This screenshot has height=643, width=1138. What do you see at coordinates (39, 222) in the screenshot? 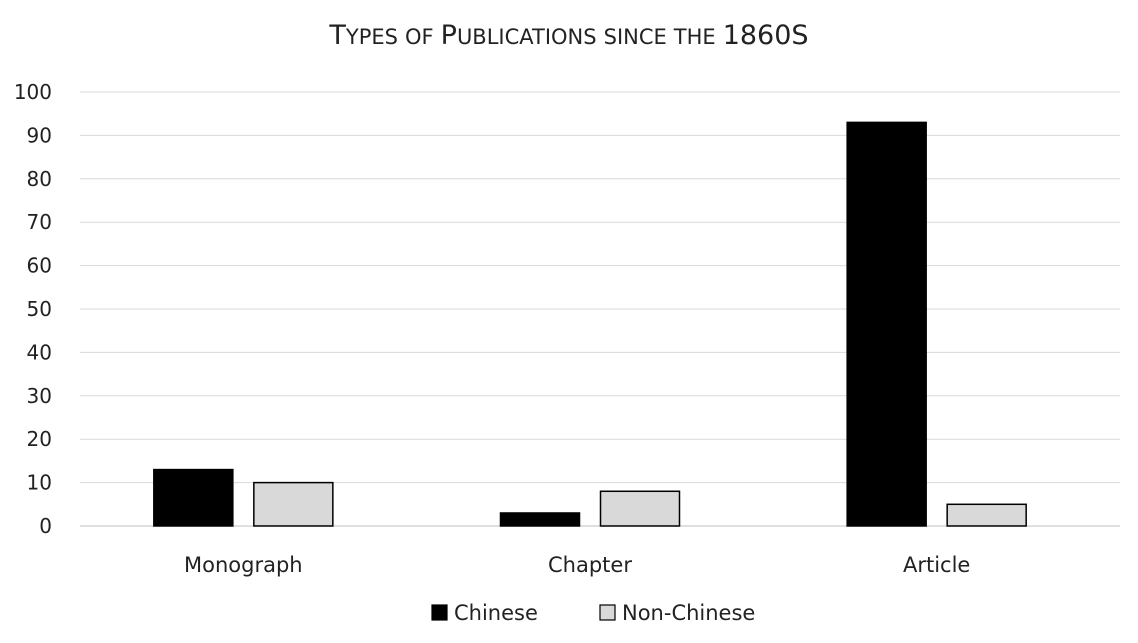
I see `y-tick-label: 70` at bounding box center [39, 222].